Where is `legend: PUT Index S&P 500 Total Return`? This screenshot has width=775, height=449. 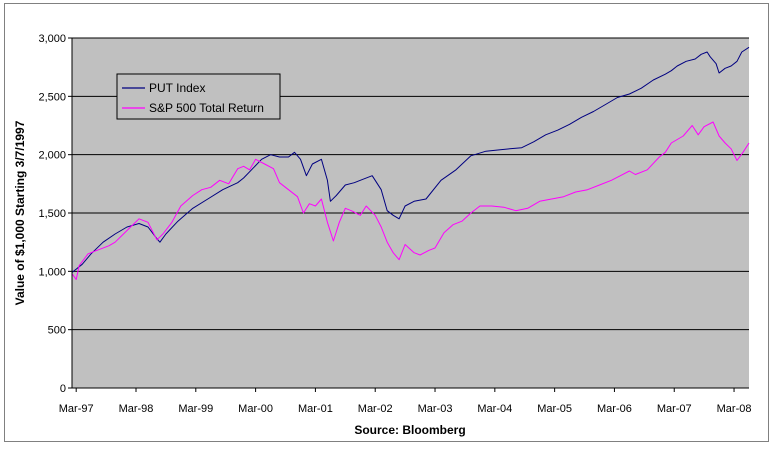
legend: PUT Index S&P 500 Total Return is located at coordinates (198, 96).